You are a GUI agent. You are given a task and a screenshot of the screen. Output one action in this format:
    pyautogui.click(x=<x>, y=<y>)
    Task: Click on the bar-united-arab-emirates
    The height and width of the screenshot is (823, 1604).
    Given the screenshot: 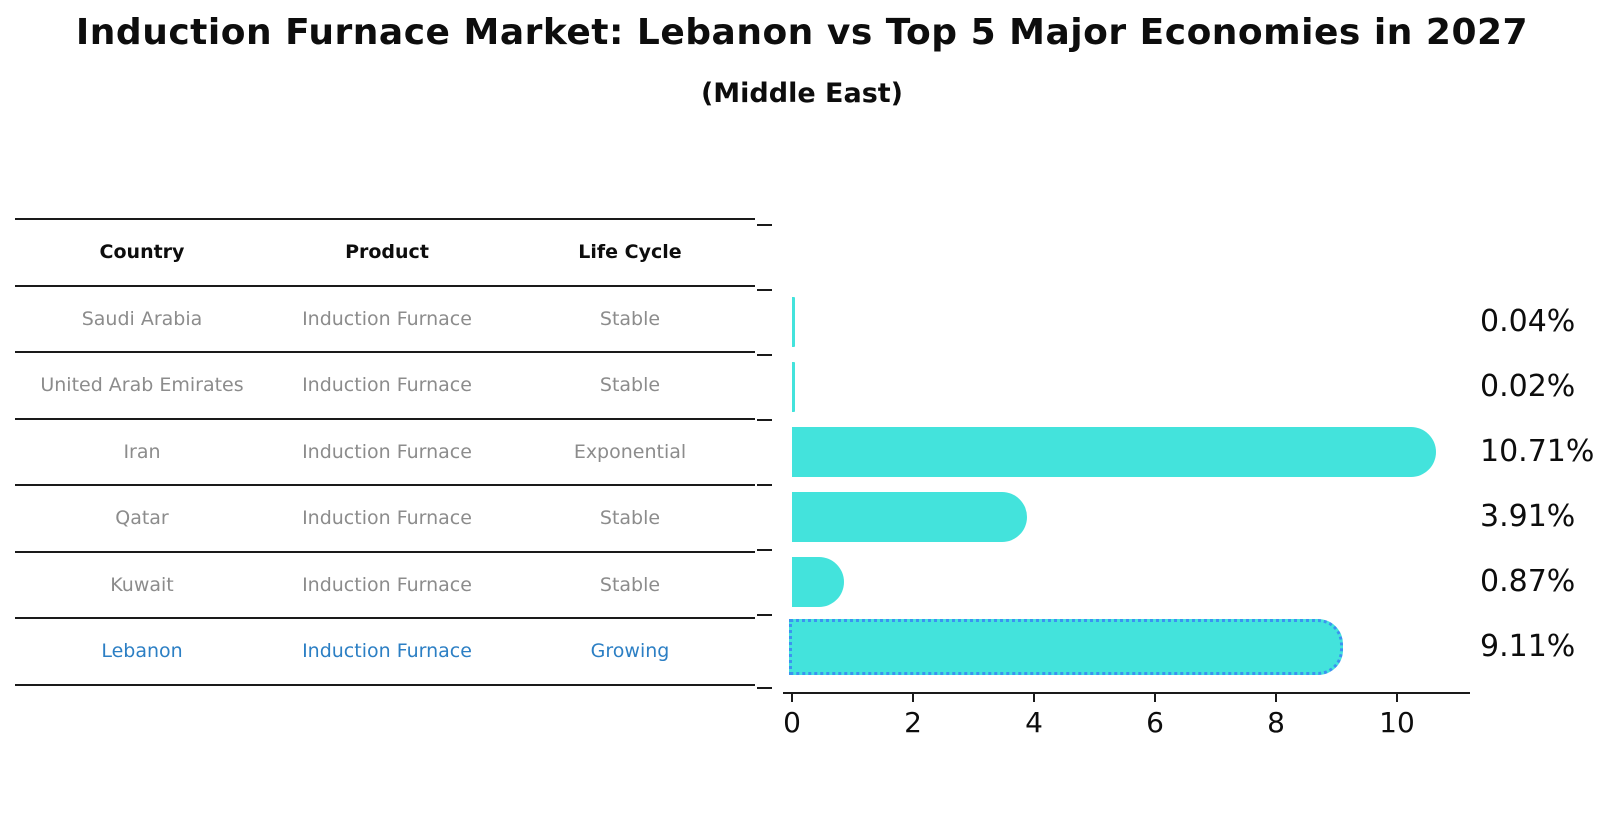 What is the action you would take?
    pyautogui.click(x=793, y=387)
    